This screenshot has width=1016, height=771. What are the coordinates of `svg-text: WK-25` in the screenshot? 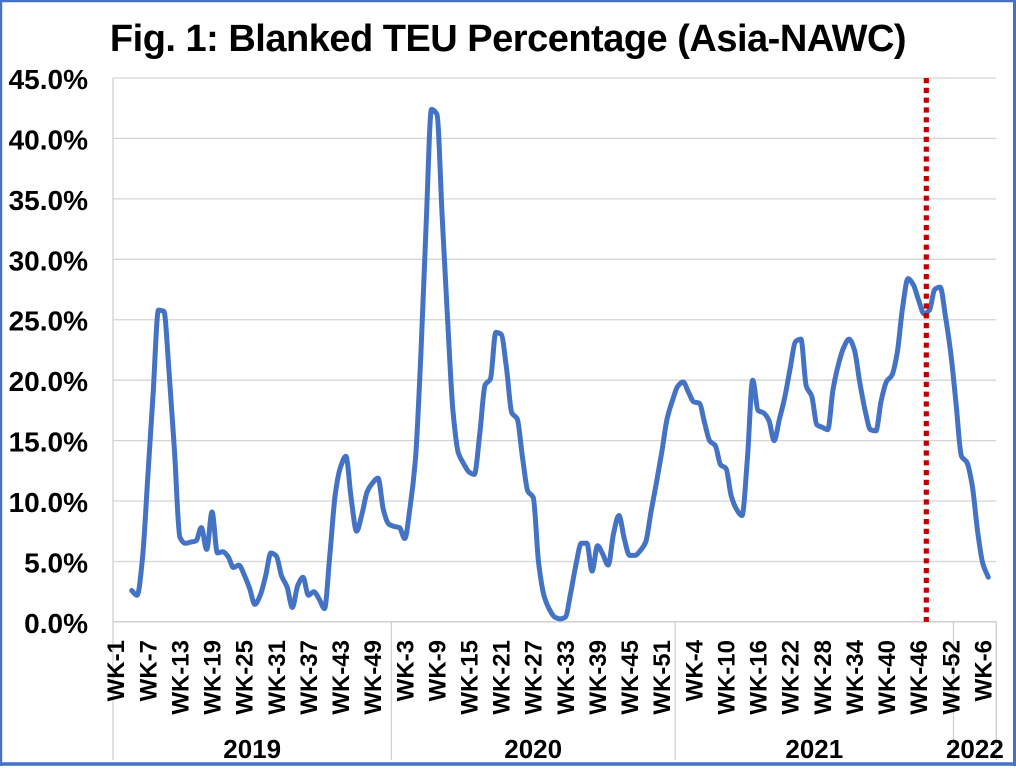 It's located at (245, 677).